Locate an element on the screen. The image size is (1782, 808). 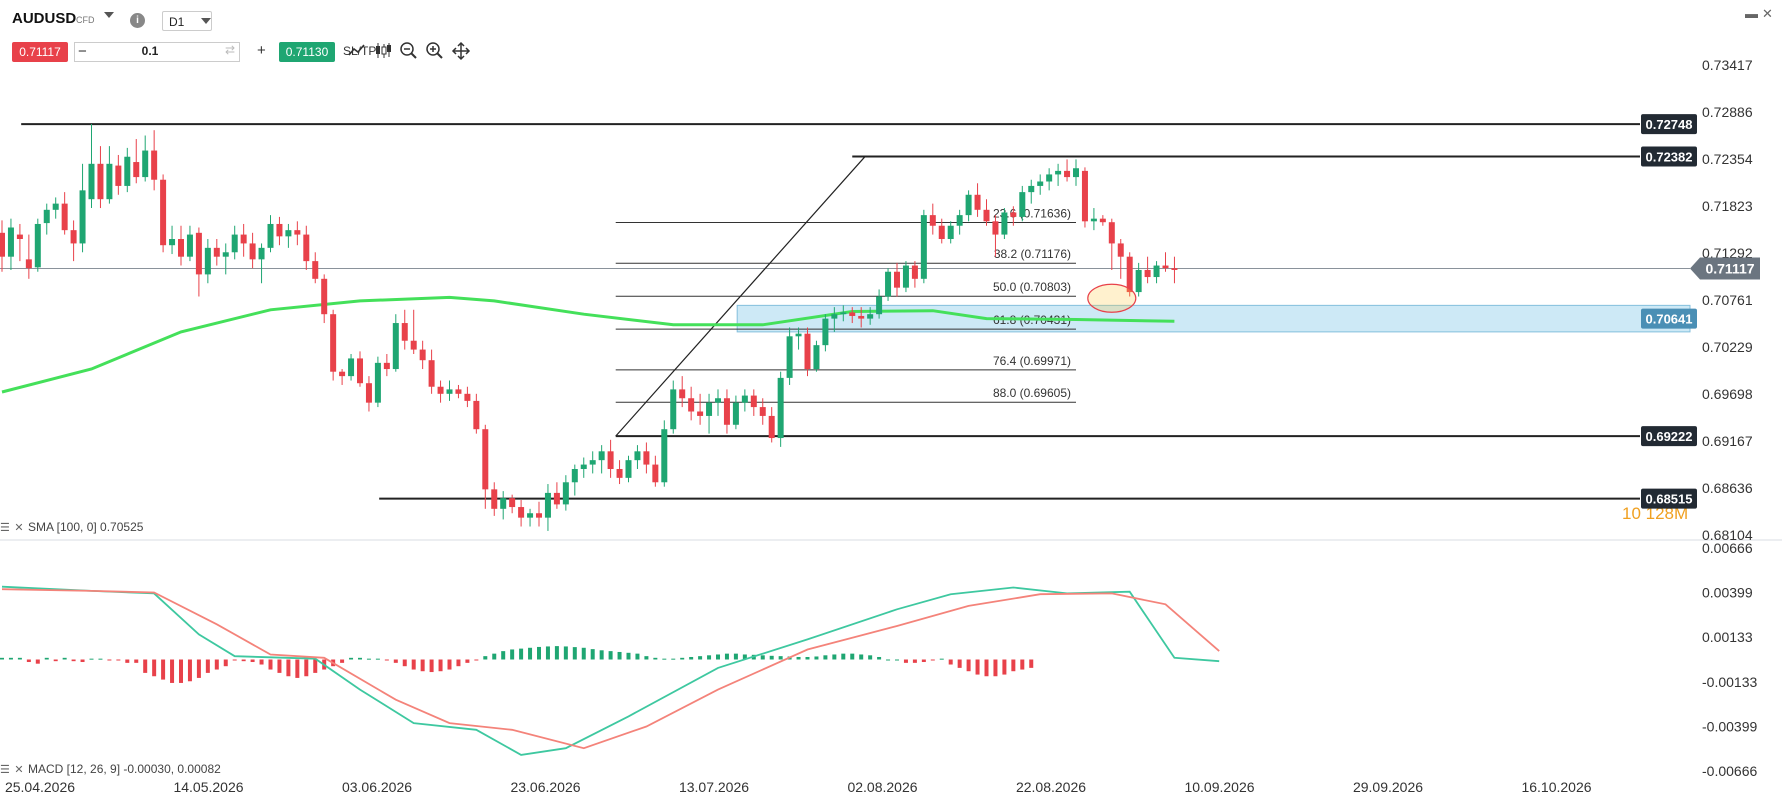
zoom-in-icon is located at coordinates (435, 51).